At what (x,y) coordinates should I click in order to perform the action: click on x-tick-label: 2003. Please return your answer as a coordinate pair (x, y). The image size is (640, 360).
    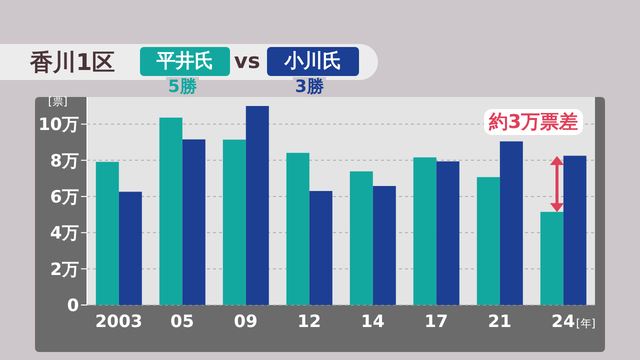
    Looking at the image, I should click on (118, 322).